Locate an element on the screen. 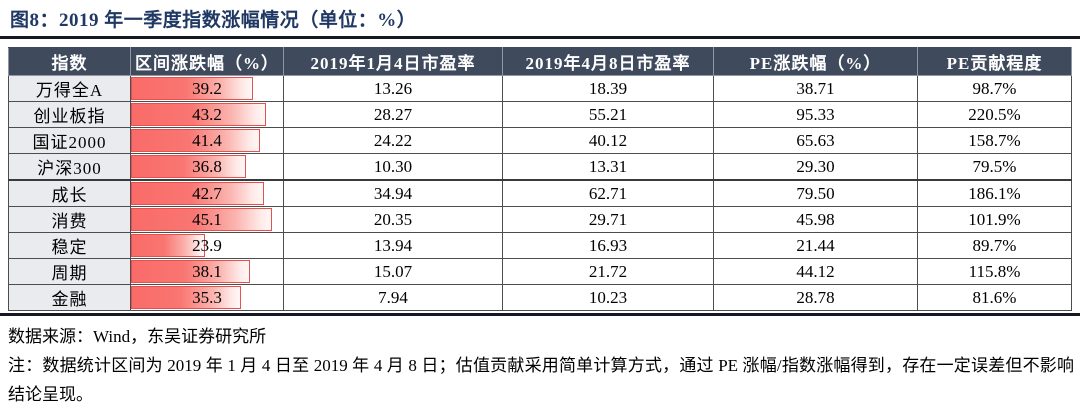 The width and height of the screenshot is (1080, 410). range-change-databar-cell: 41.4 is located at coordinates (207, 140).